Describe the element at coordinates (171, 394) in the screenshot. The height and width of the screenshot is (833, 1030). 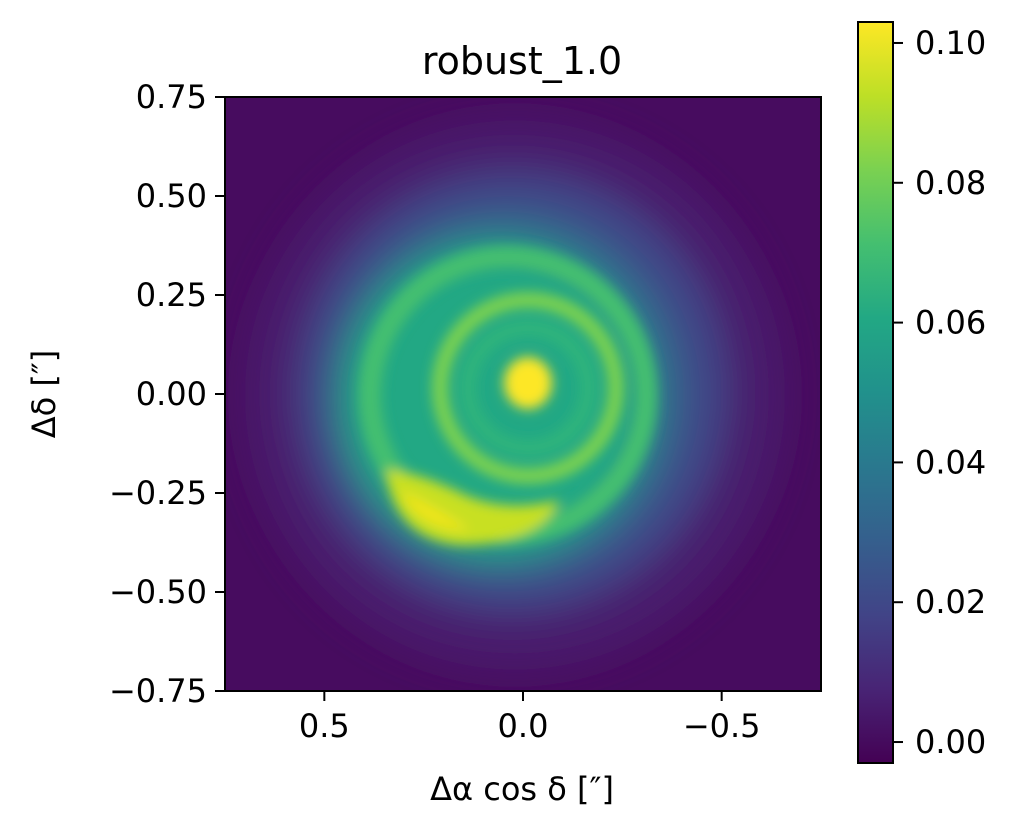
I see `y-tick-label: 0.00` at that location.